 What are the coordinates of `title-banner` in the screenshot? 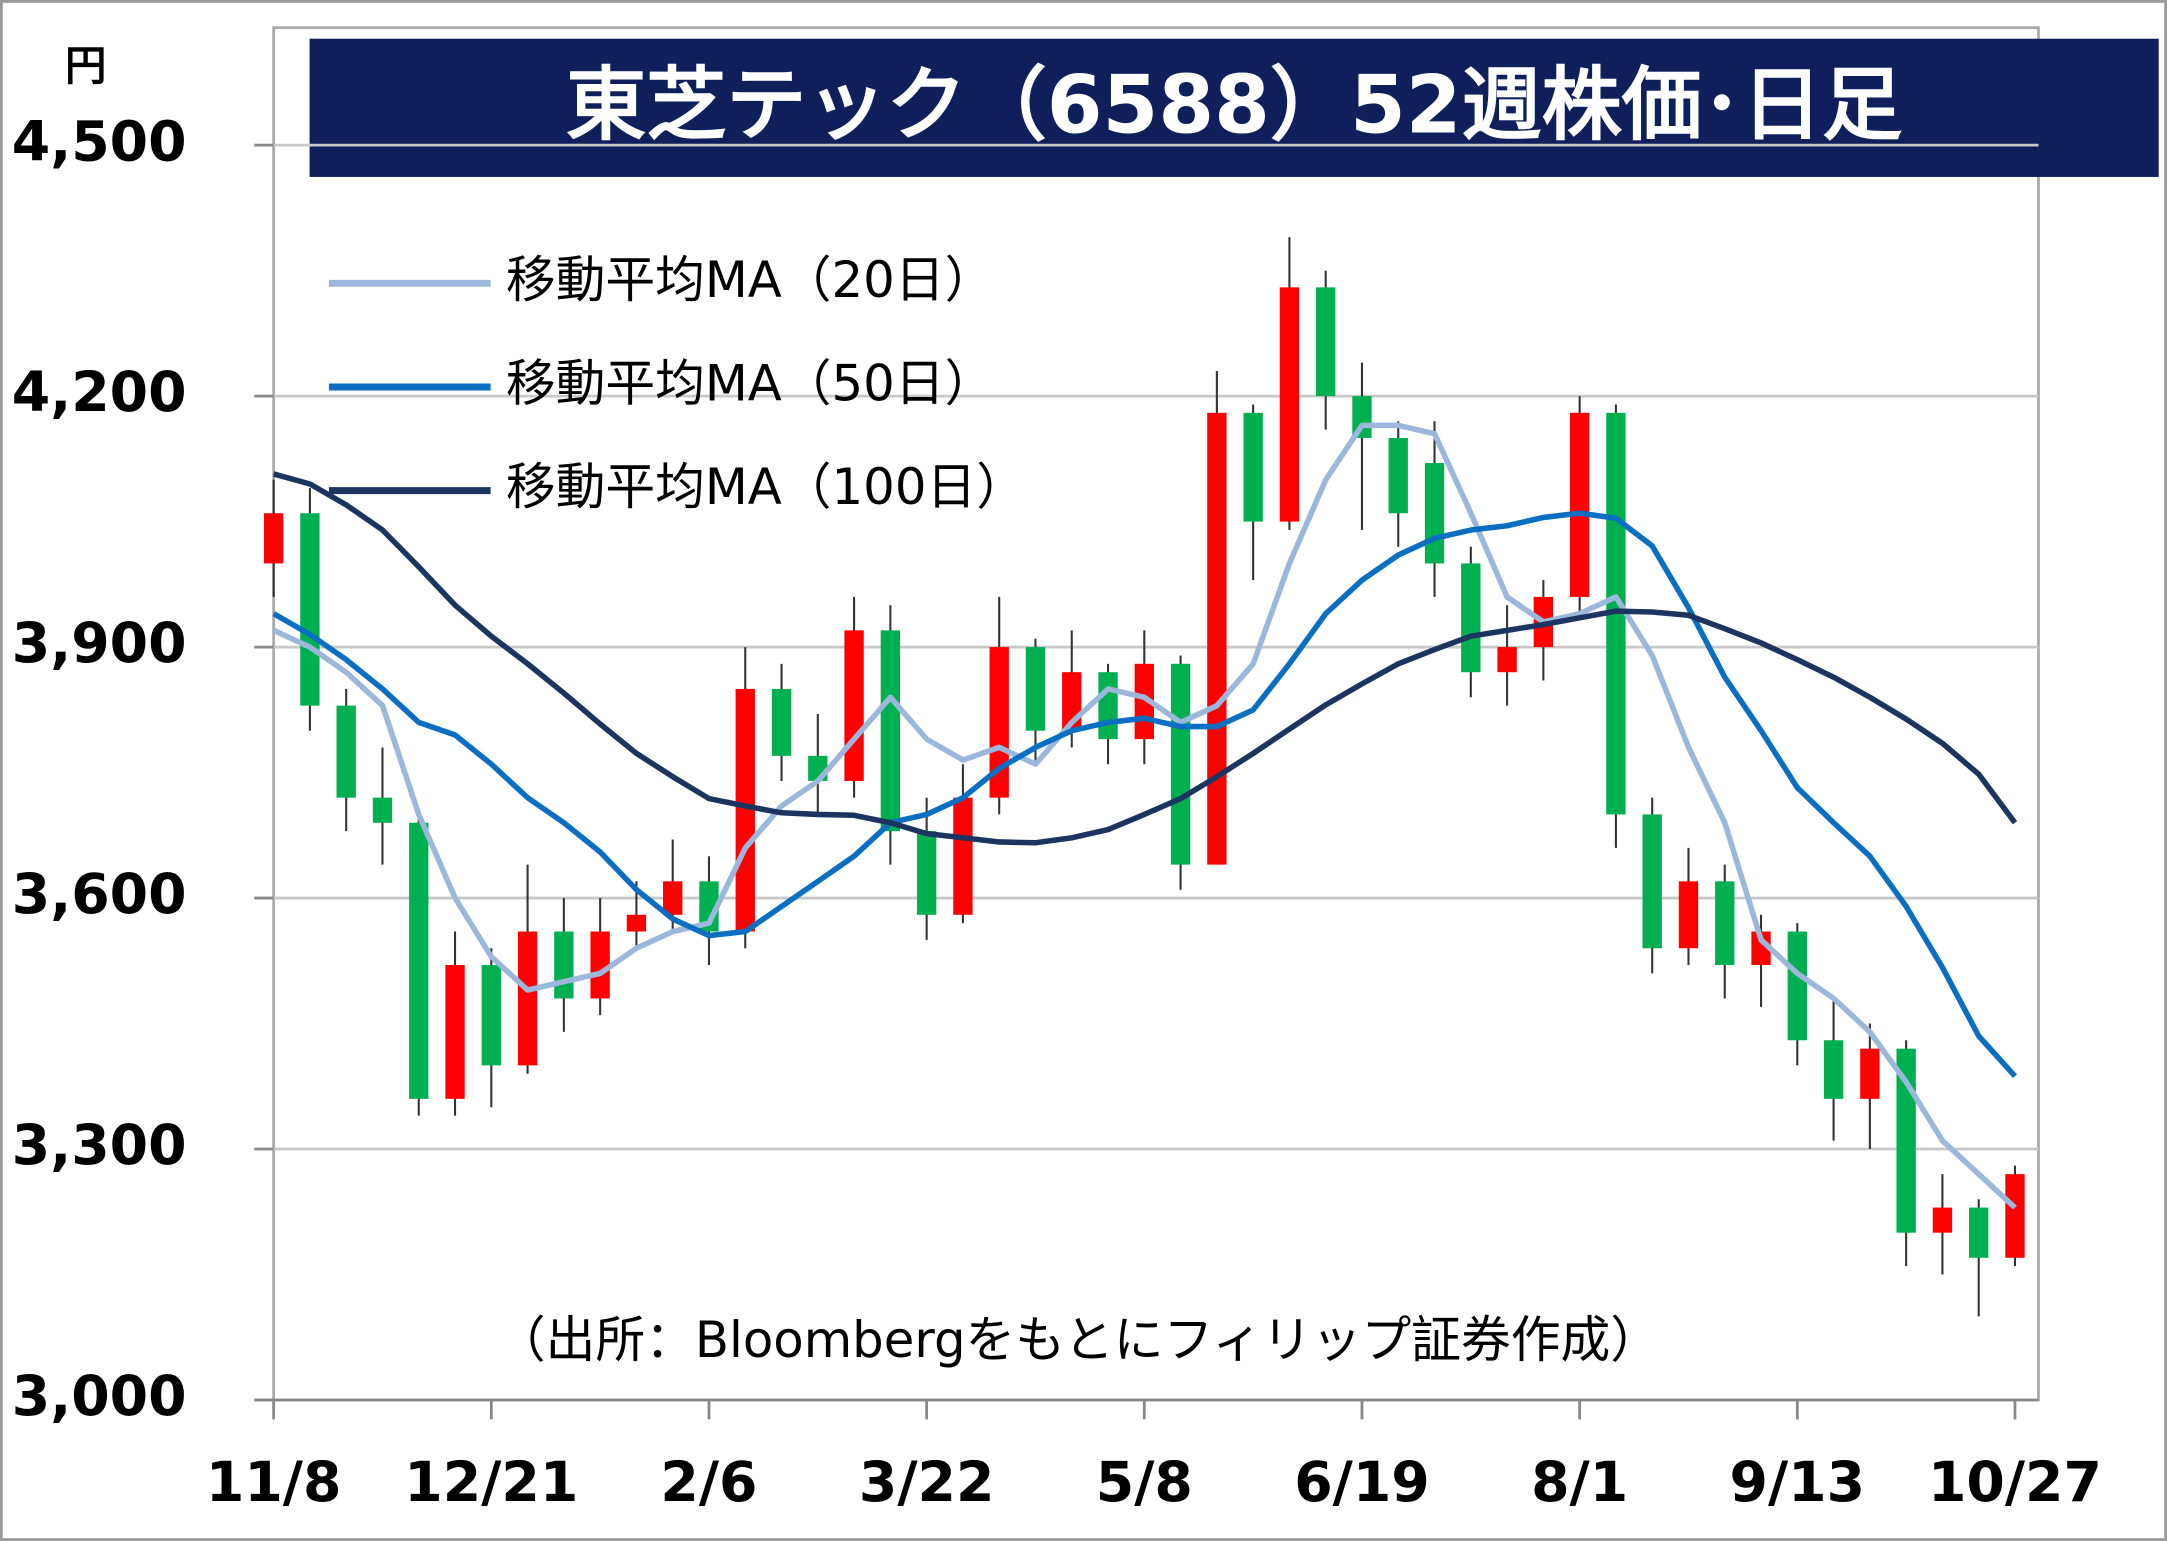 It's located at (1234, 107).